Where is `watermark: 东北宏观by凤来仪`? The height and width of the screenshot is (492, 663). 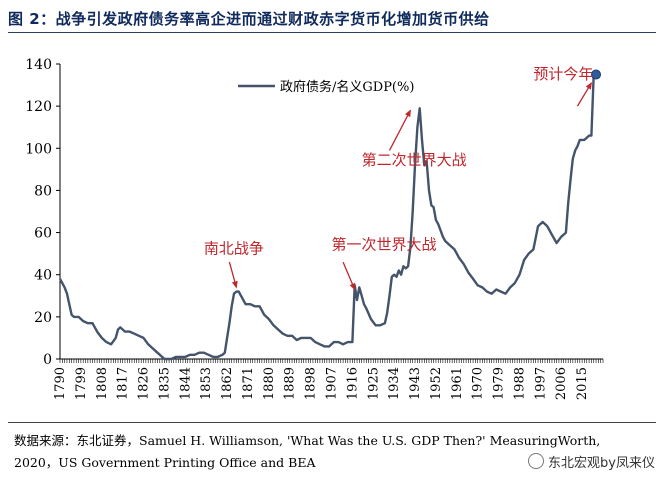
watermark: 东北宏观by凤来仪 is located at coordinates (591, 461).